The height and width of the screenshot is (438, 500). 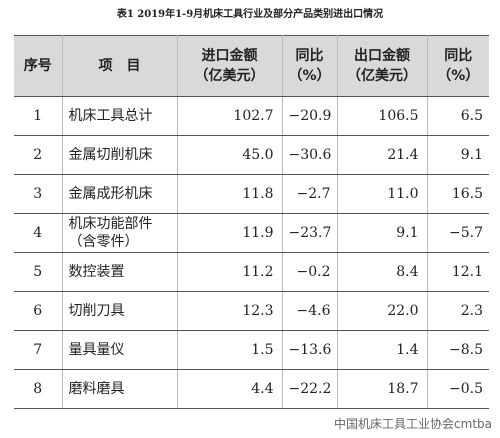 What do you see at coordinates (38, 272) in the screenshot?
I see `table-cell: 5` at bounding box center [38, 272].